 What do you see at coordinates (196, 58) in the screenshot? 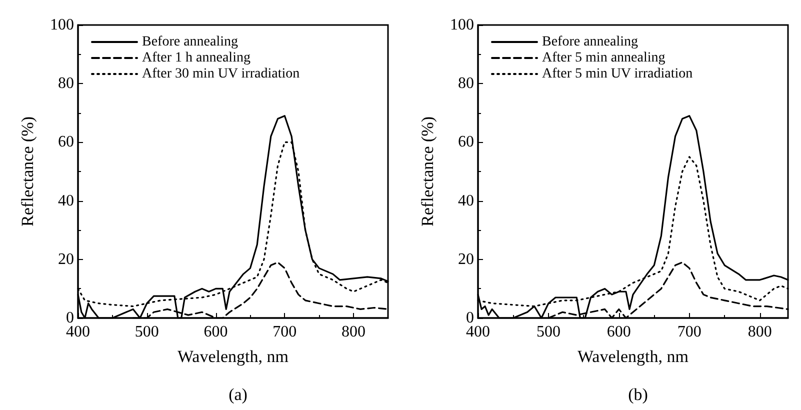
I see `legend-label: After 1 h annealing` at bounding box center [196, 58].